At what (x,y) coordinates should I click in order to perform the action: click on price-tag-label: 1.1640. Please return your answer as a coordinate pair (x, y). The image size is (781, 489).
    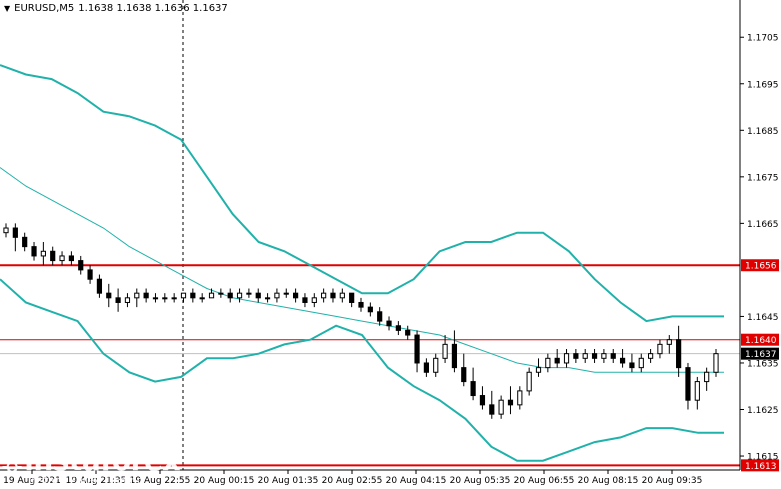
    Looking at the image, I should click on (761, 341).